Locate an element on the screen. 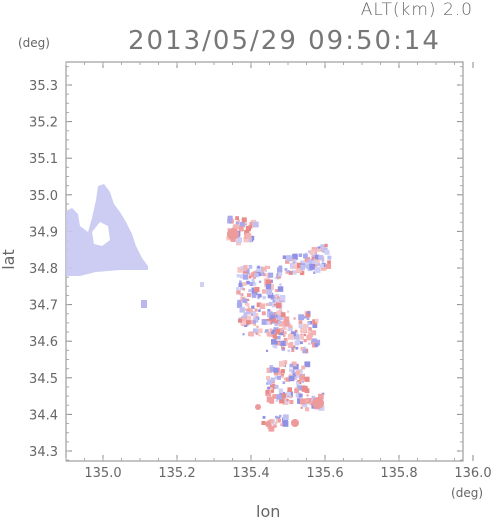  x-tick-label: 135.0 is located at coordinates (102, 473).